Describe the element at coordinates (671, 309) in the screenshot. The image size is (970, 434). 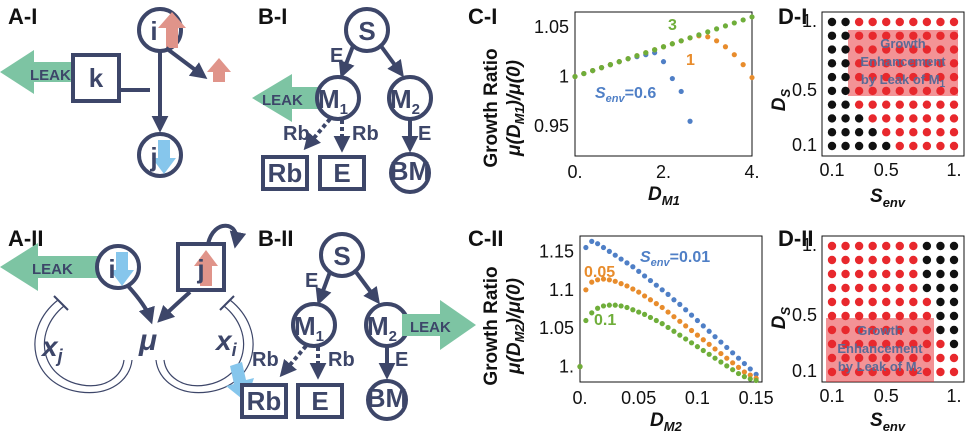
I see `c2-frame` at that location.